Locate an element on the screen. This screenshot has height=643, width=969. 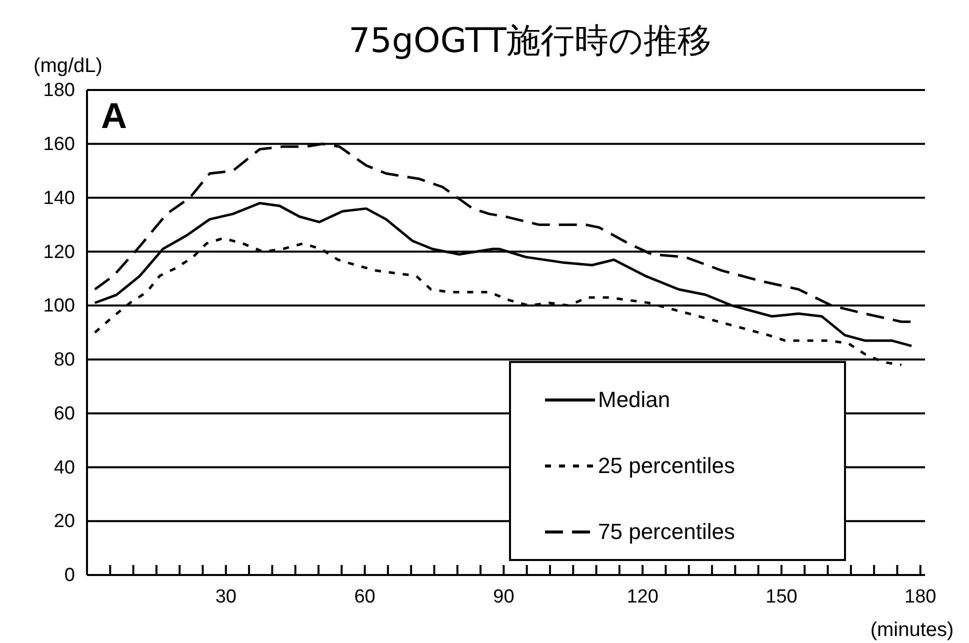
y-axis-title: (mg/dL) is located at coordinates (68, 66).